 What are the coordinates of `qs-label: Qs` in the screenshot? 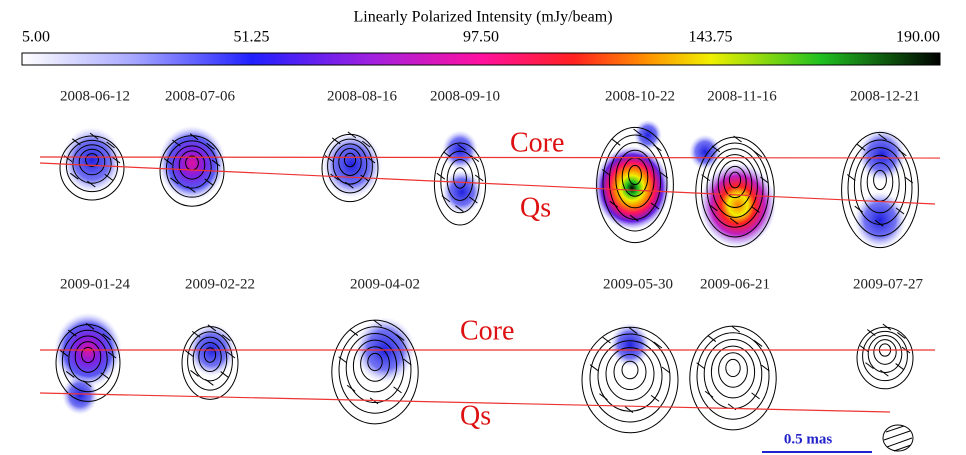 It's located at (535, 207).